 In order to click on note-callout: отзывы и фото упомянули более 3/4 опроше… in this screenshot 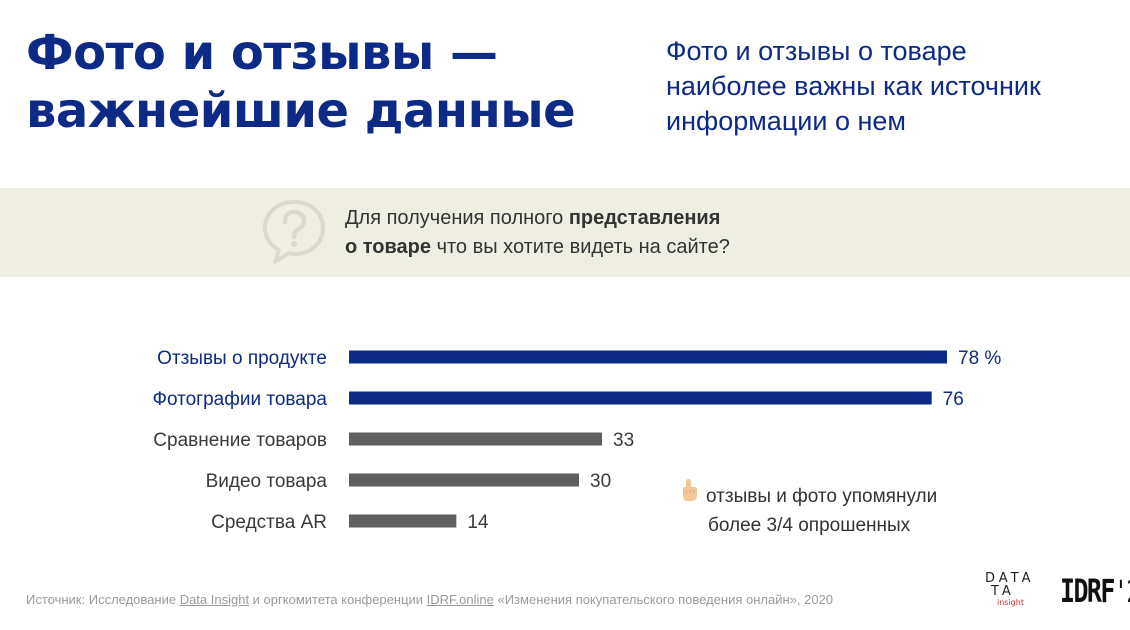, I will do `click(838, 509)`.